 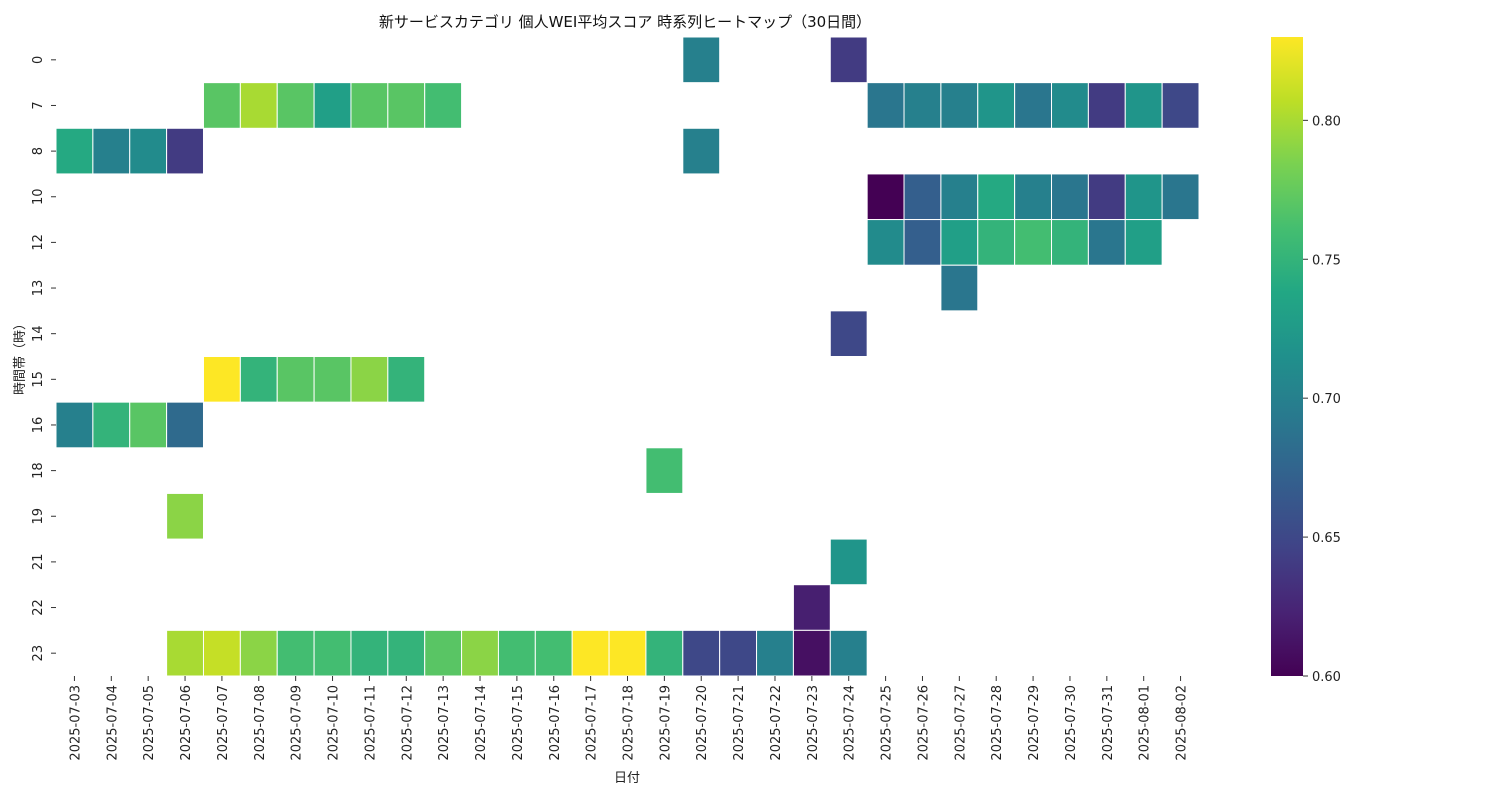 I want to click on chart-title: 新サービスカテゴリ 個人WEI平均スコア 時系列ヒートマップ（30日間）, so click(x=625, y=22).